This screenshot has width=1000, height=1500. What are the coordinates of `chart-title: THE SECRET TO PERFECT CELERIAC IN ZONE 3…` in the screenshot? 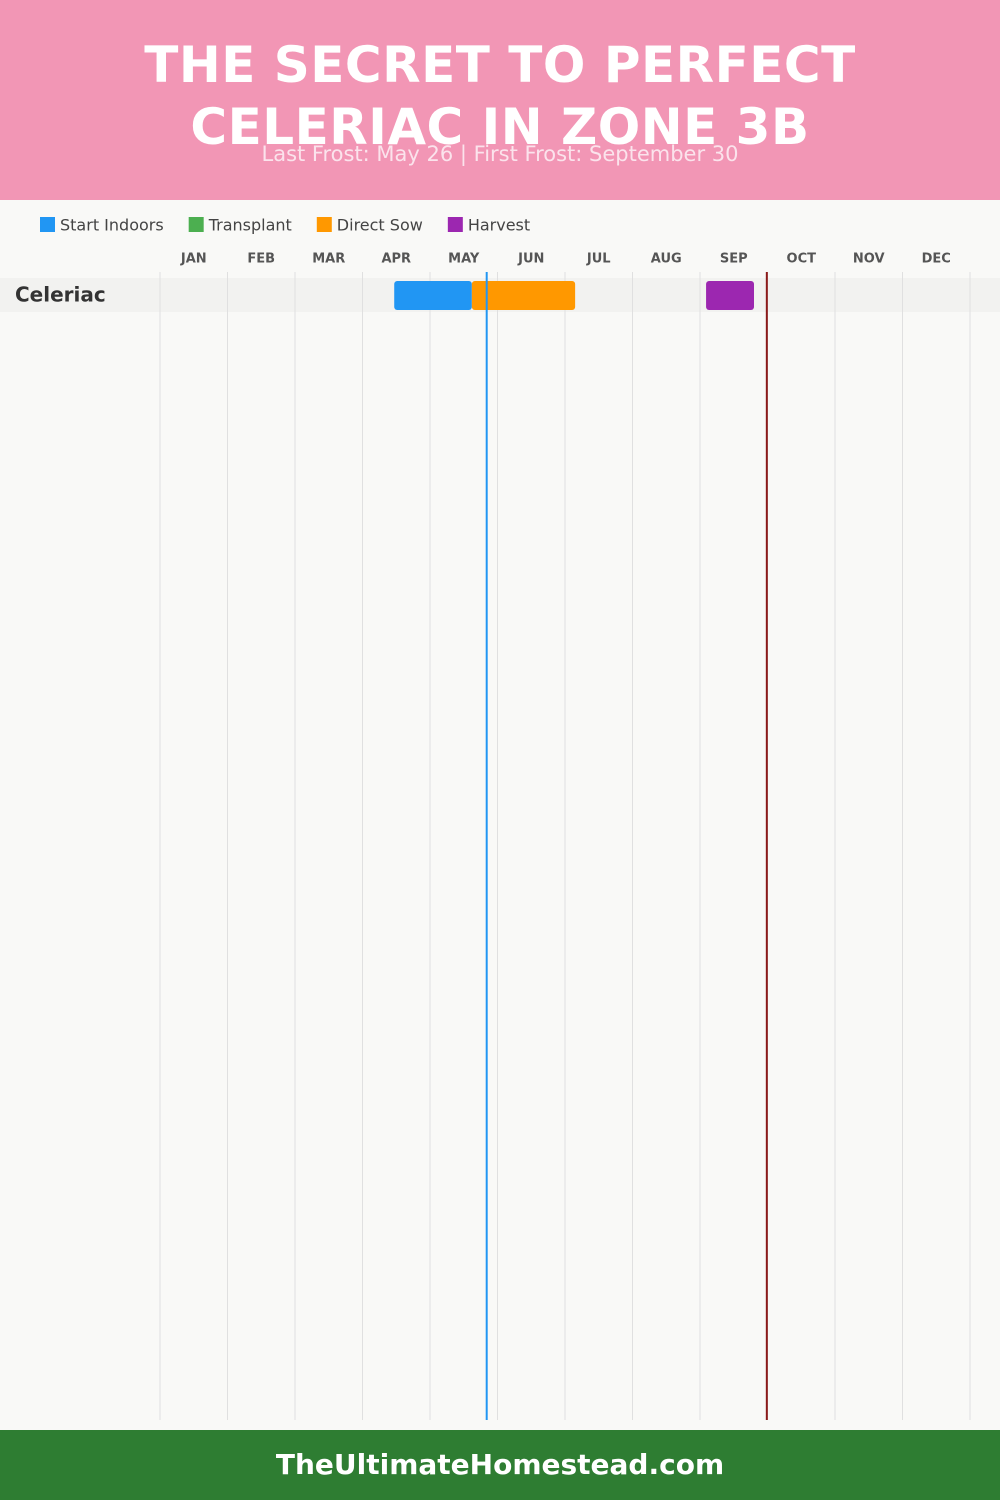 It's located at (500, 96).